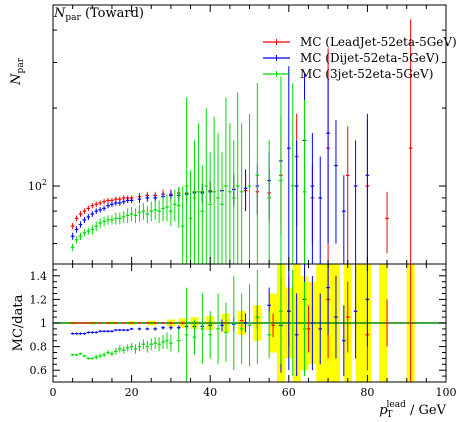  Describe the element at coordinates (17, 71) in the screenshot. I see `main-y-axis-label: Npar` at that location.